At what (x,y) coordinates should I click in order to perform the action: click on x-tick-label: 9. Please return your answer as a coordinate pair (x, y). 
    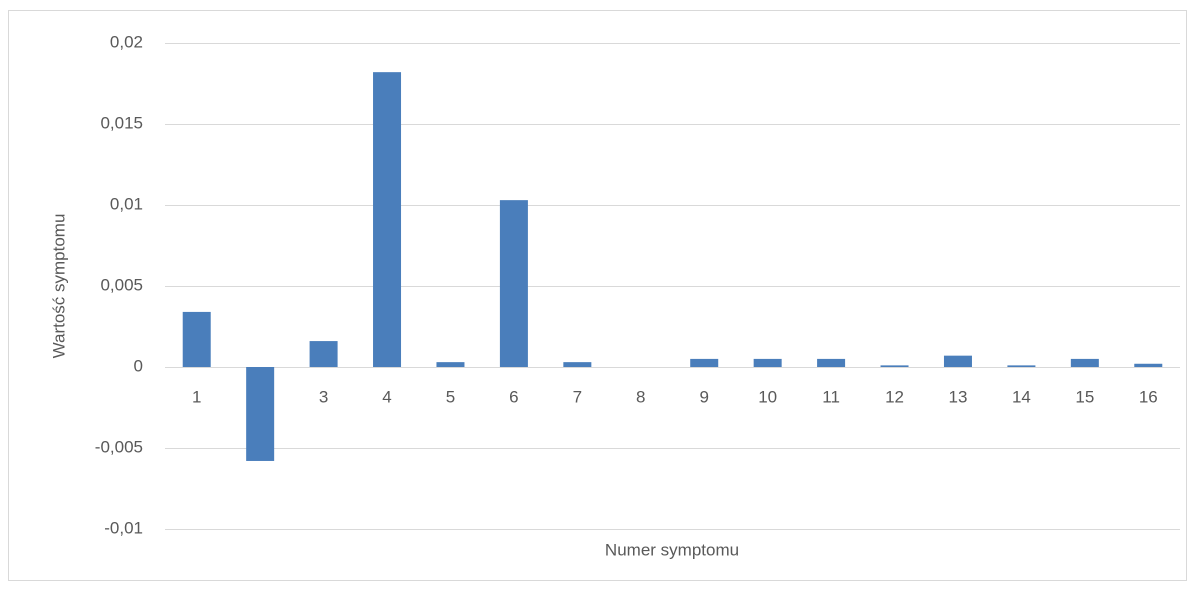
    Looking at the image, I should click on (703, 396).